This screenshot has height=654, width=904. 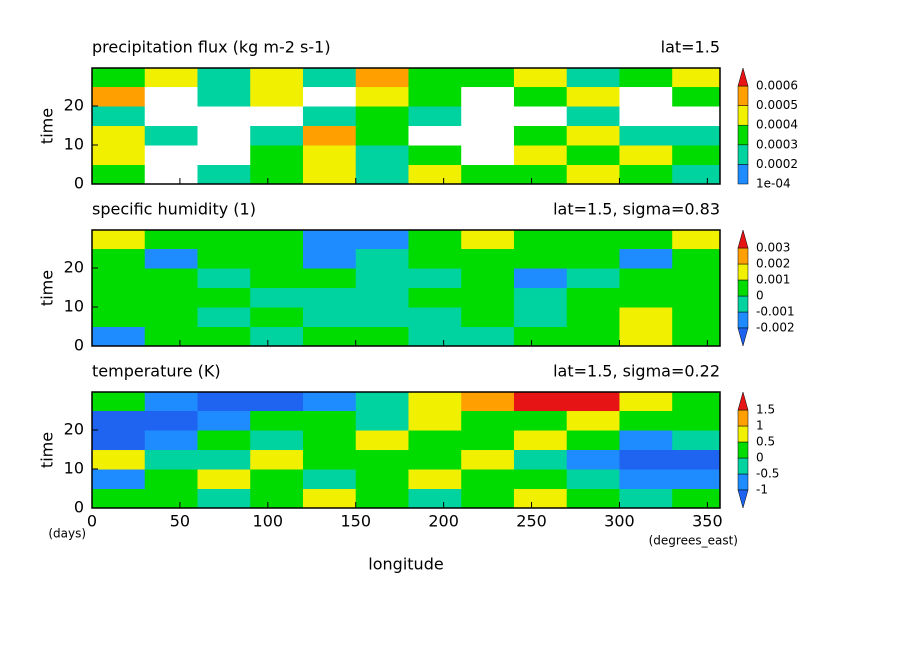 I want to click on colorbar-label: 0.0003, so click(x=777, y=144).